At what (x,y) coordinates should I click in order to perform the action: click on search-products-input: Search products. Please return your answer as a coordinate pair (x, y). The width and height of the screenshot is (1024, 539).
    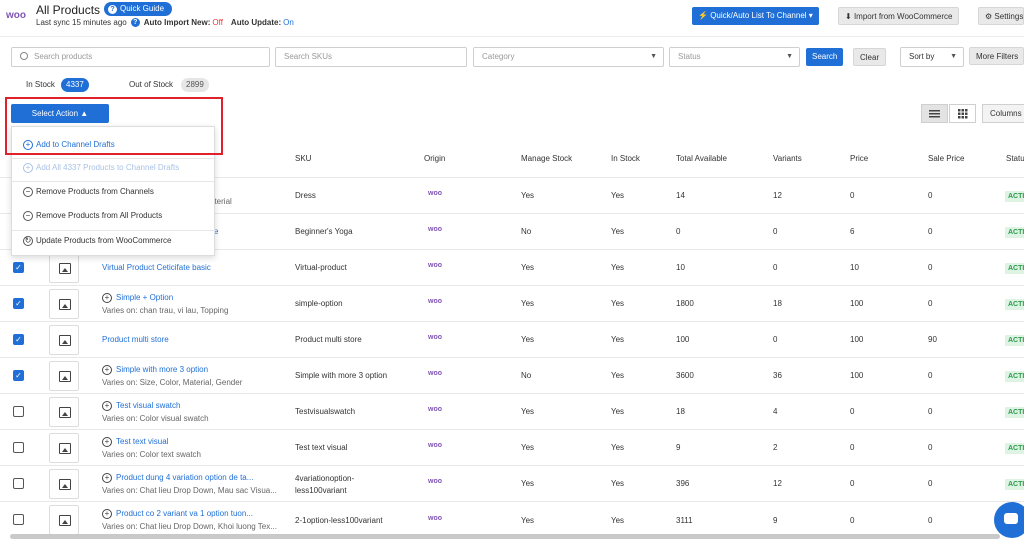
    Looking at the image, I should click on (140, 57).